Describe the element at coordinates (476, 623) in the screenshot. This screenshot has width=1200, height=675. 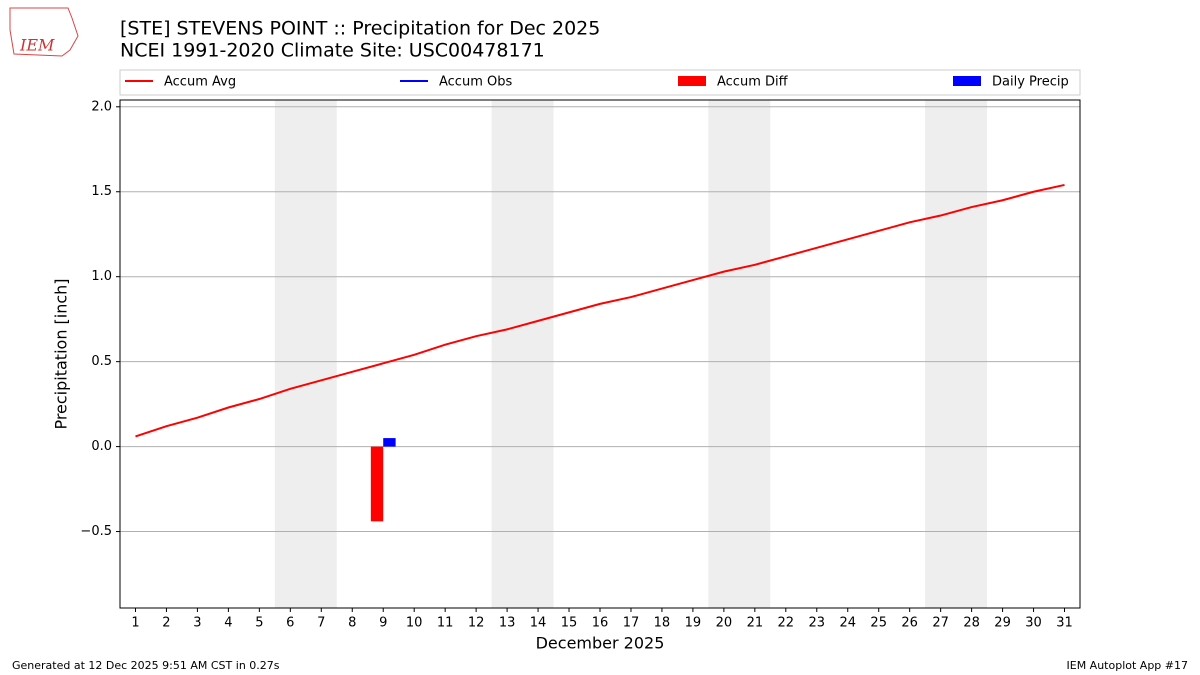
I see `x-tick-label: 12` at that location.